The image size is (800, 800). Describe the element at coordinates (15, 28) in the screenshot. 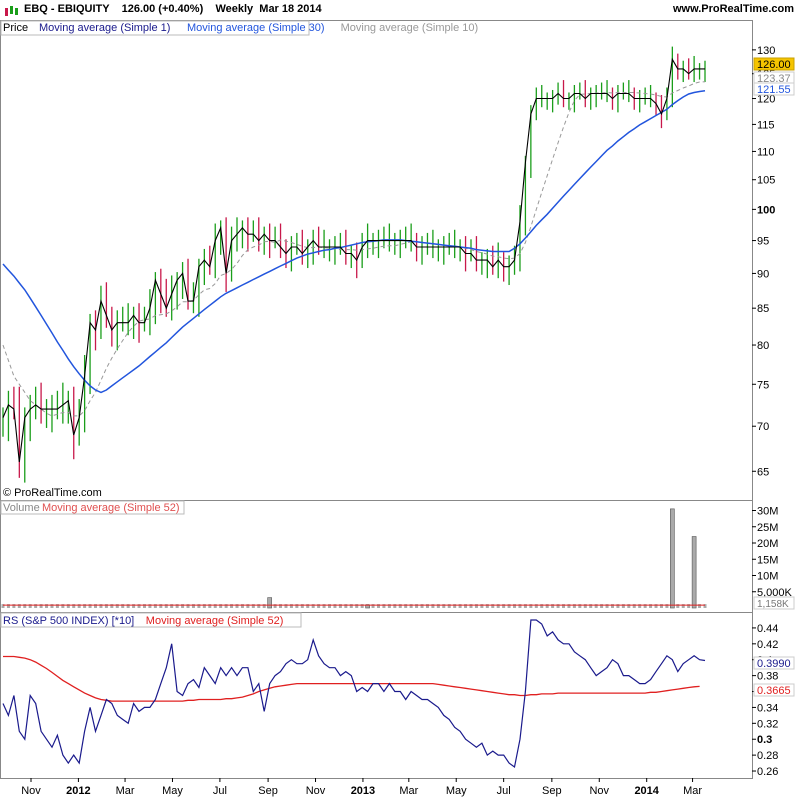

I see `price-legend-item: Price` at that location.